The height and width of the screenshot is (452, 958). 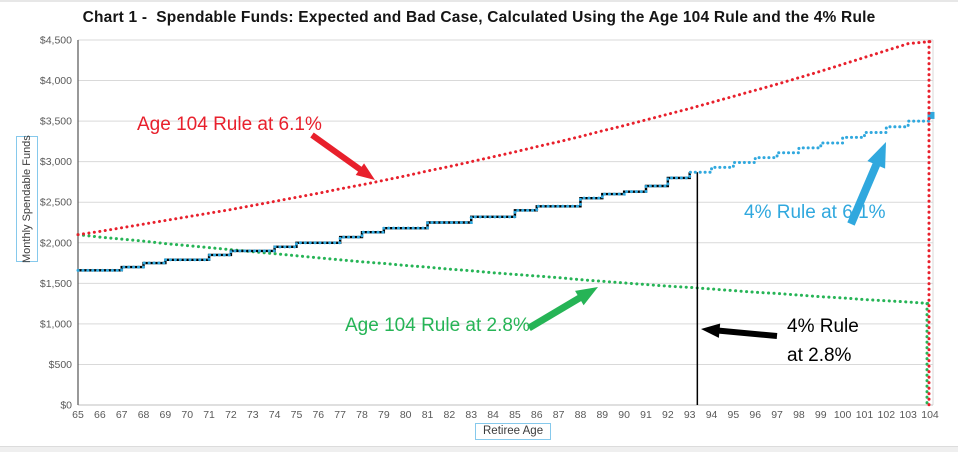 What do you see at coordinates (56, 81) in the screenshot?
I see `y-tick-label: $4,000` at bounding box center [56, 81].